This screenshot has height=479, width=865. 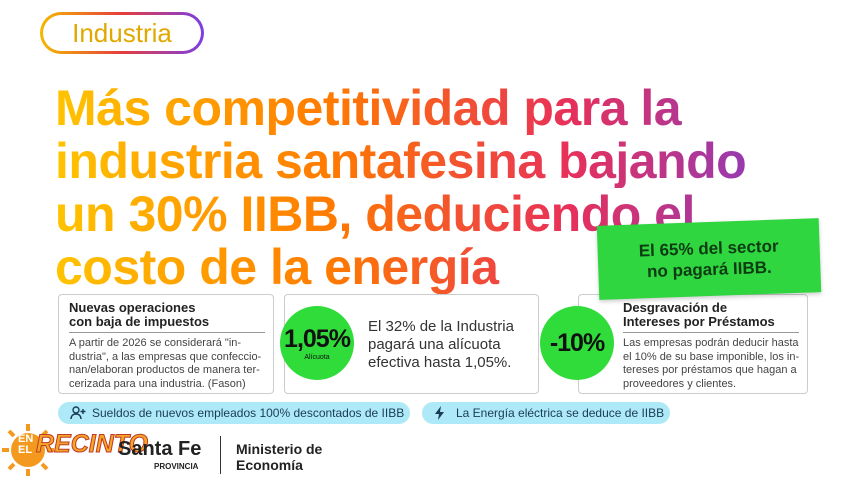 What do you see at coordinates (439, 413) in the screenshot?
I see `bolt-icon` at bounding box center [439, 413].